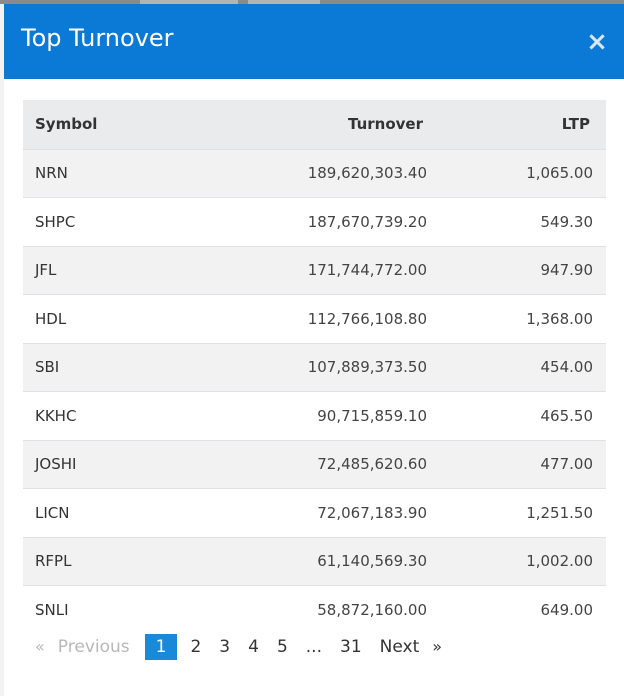 This screenshot has width=624, height=696. I want to click on table-row: NRN 189,620,303.40 1,065.00, so click(314, 173).